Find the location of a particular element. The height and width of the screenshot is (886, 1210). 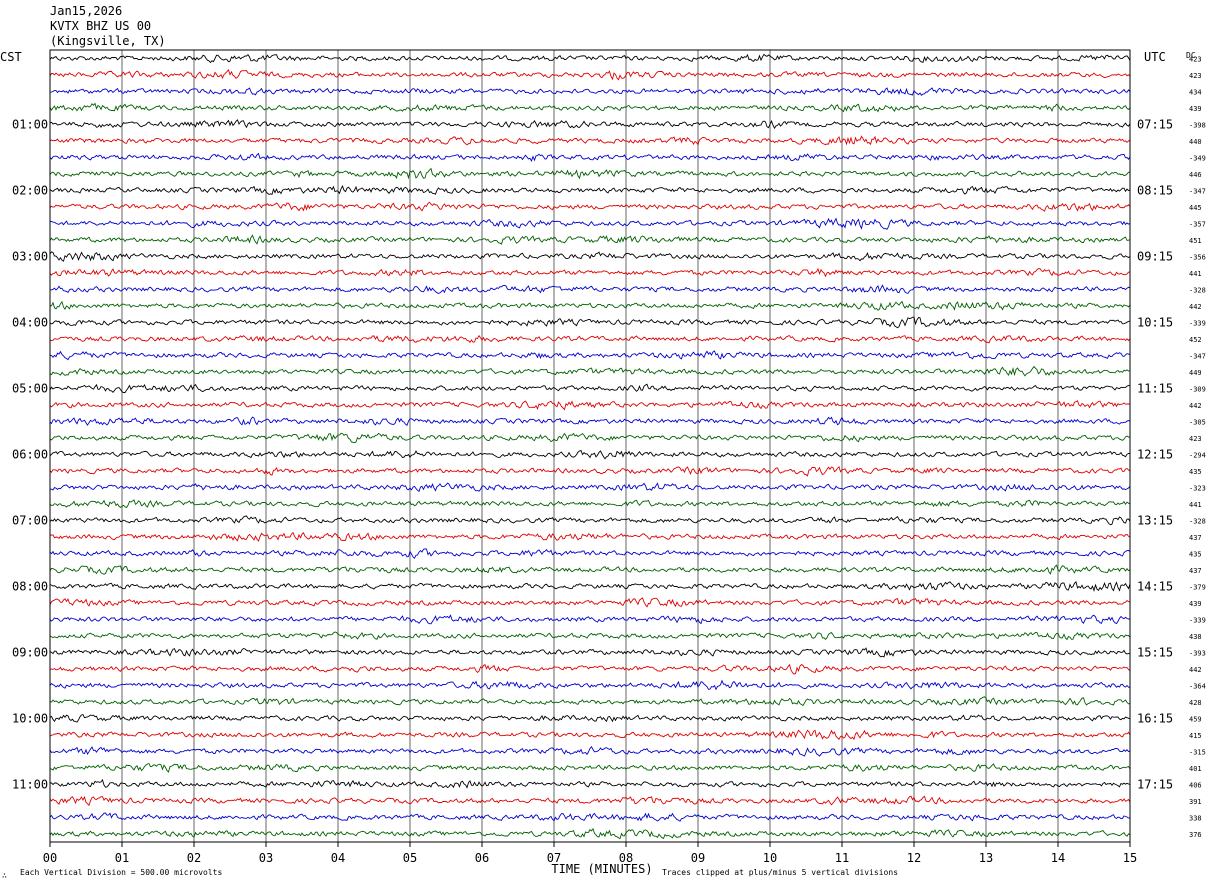

x-tick-label: 02 is located at coordinates (194, 858).